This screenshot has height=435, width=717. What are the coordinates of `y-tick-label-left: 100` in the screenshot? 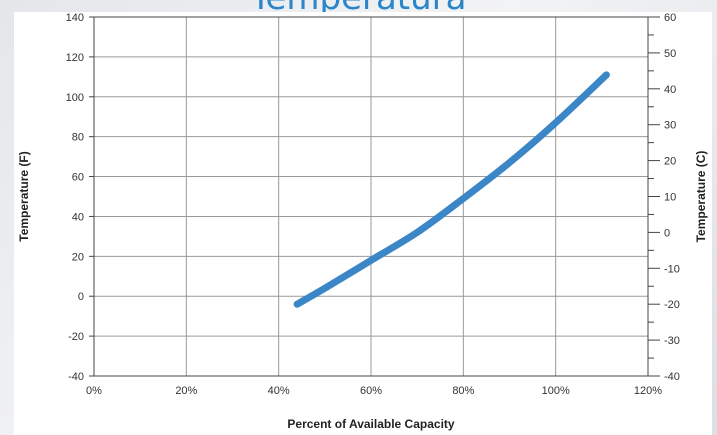 It's located at (75, 98).